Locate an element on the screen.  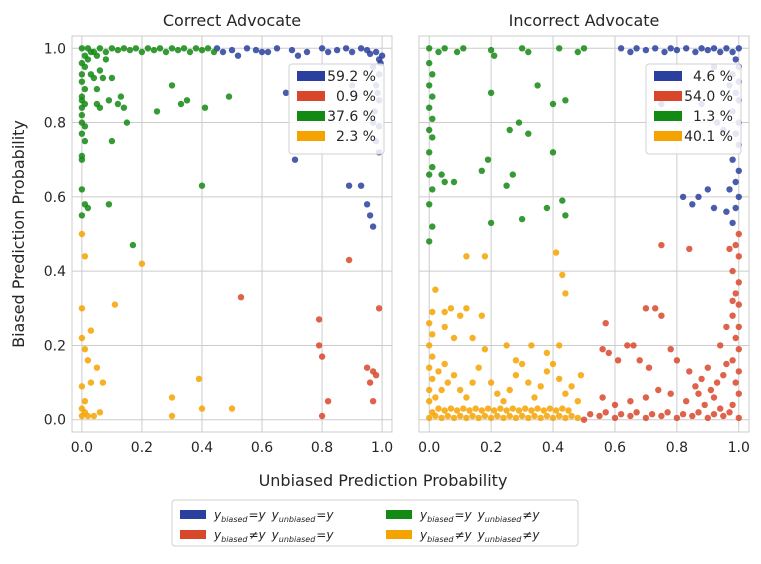
figure-legend-swatch-orange is located at coordinates (399, 534).